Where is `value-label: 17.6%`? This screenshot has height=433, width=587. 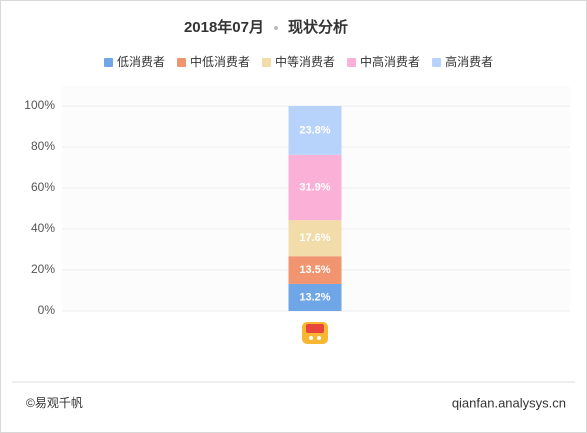 value-label: 17.6% is located at coordinates (314, 238).